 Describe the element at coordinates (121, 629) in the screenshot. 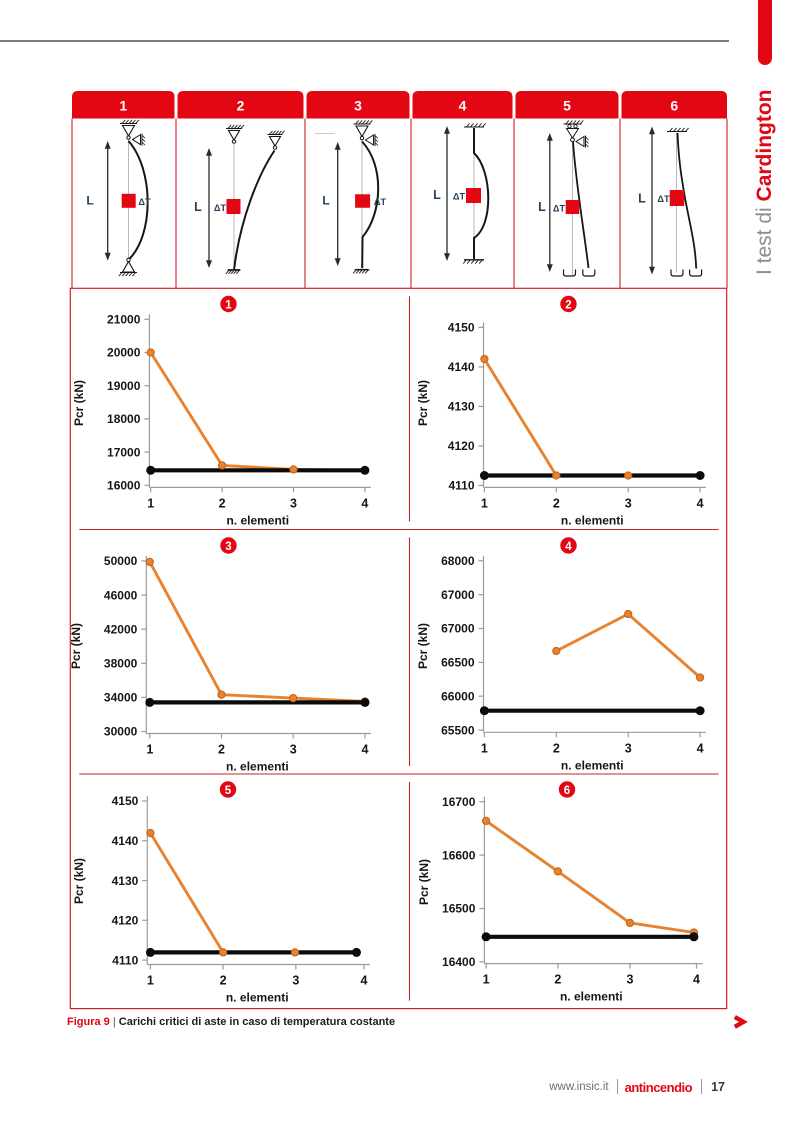

I see `svg-text: 42000` at that location.